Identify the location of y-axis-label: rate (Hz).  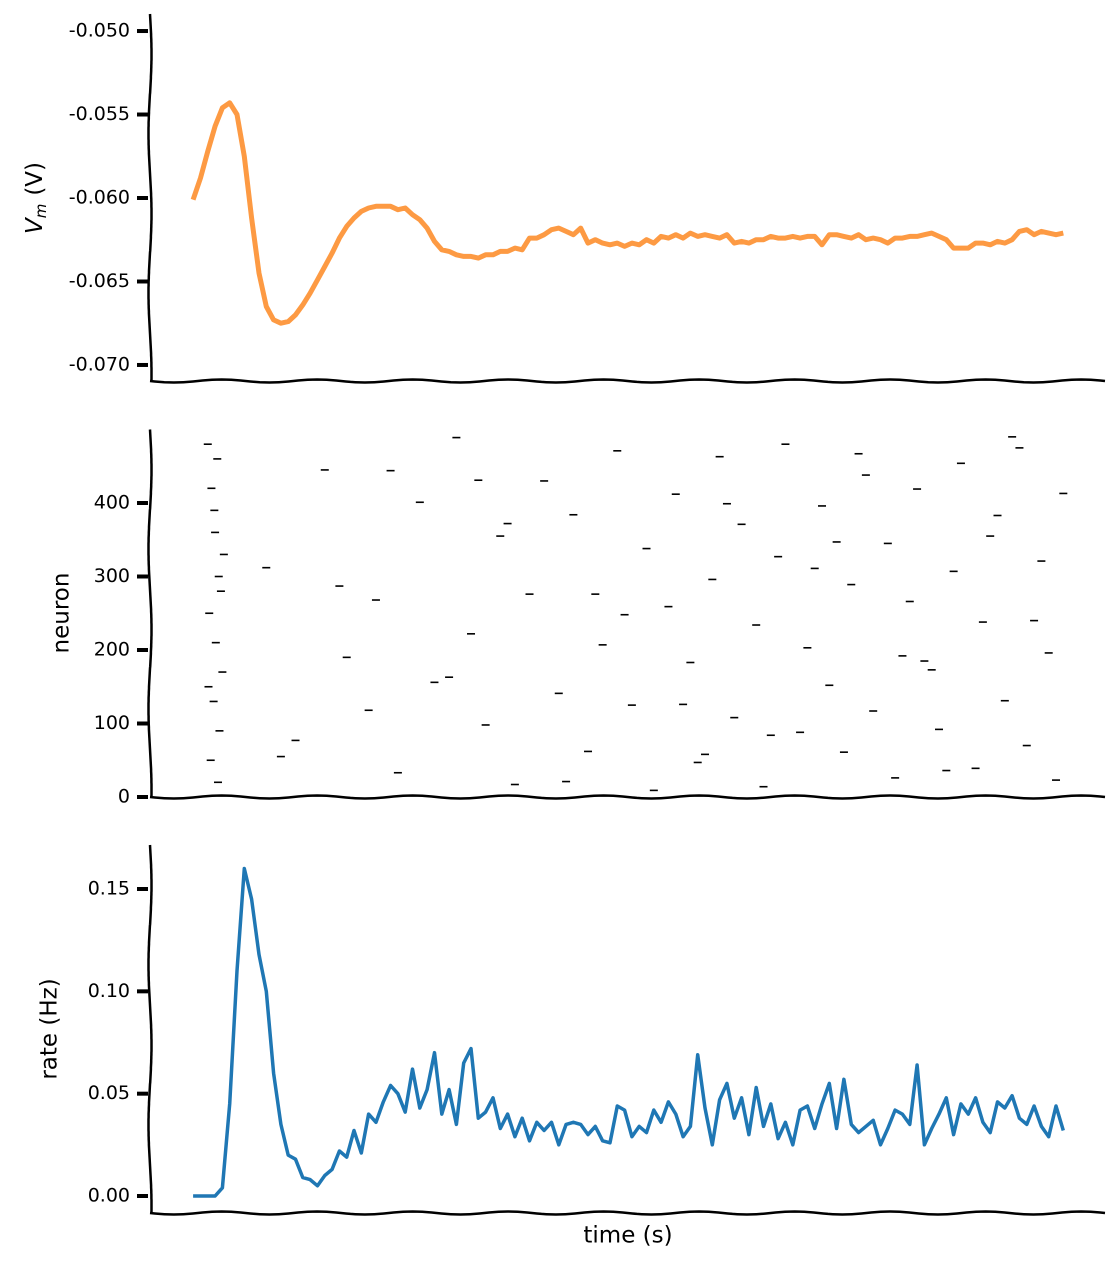
(50, 1028).